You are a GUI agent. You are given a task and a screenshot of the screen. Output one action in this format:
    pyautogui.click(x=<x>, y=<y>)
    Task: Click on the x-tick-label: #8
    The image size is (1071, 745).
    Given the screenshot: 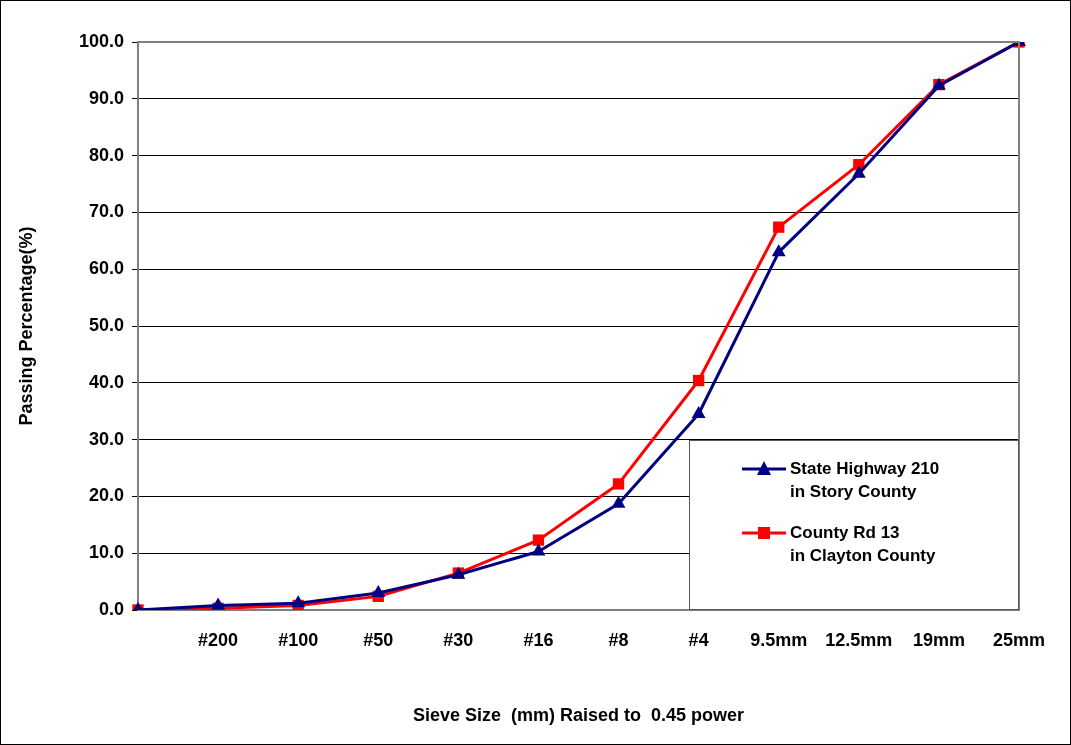 What is the action you would take?
    pyautogui.click(x=618, y=639)
    